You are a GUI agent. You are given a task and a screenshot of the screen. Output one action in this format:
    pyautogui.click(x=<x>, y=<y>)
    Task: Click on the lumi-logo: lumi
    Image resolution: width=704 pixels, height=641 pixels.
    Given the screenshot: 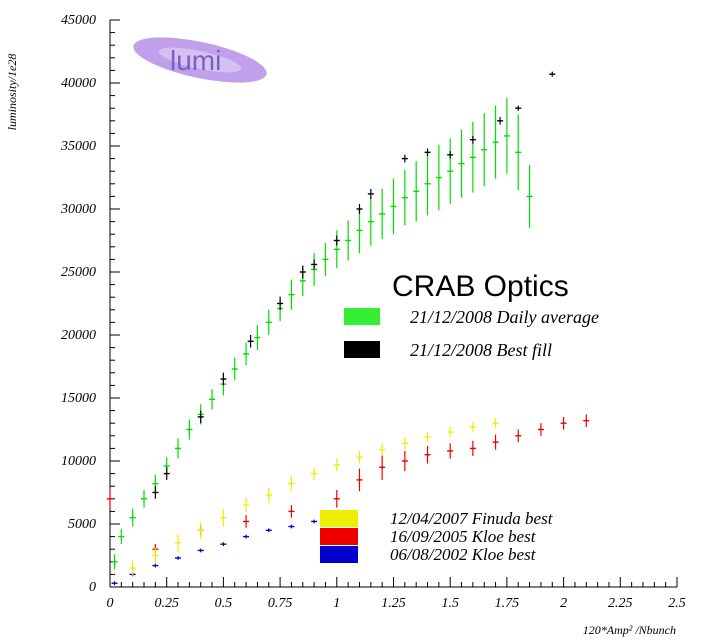 What is the action you would take?
    pyautogui.click(x=200, y=60)
    